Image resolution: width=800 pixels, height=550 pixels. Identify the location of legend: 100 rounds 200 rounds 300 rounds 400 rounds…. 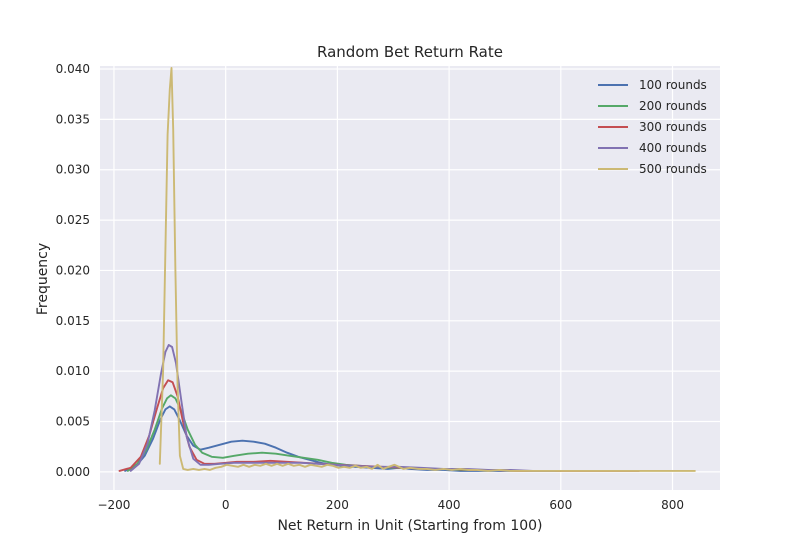
(652, 127).